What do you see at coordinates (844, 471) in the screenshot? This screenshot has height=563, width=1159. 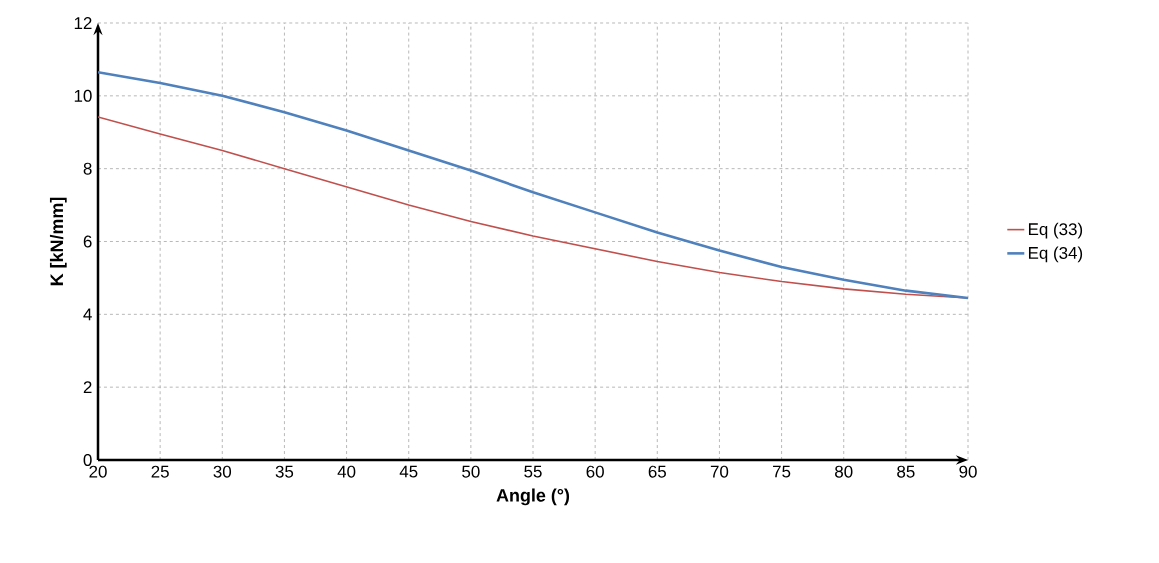 I see `x-tick-label: 80` at bounding box center [844, 471].